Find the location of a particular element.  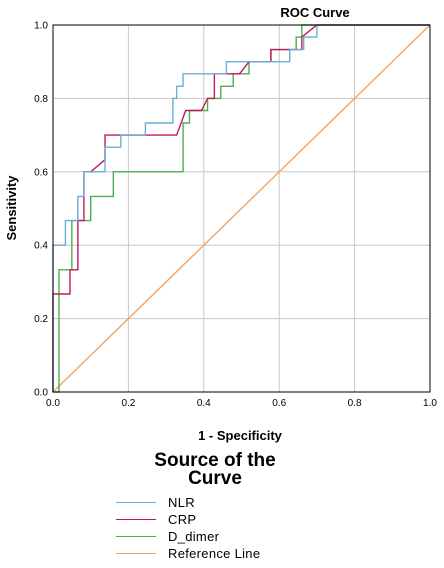

x-tick-label: 0.8 is located at coordinates (355, 403).